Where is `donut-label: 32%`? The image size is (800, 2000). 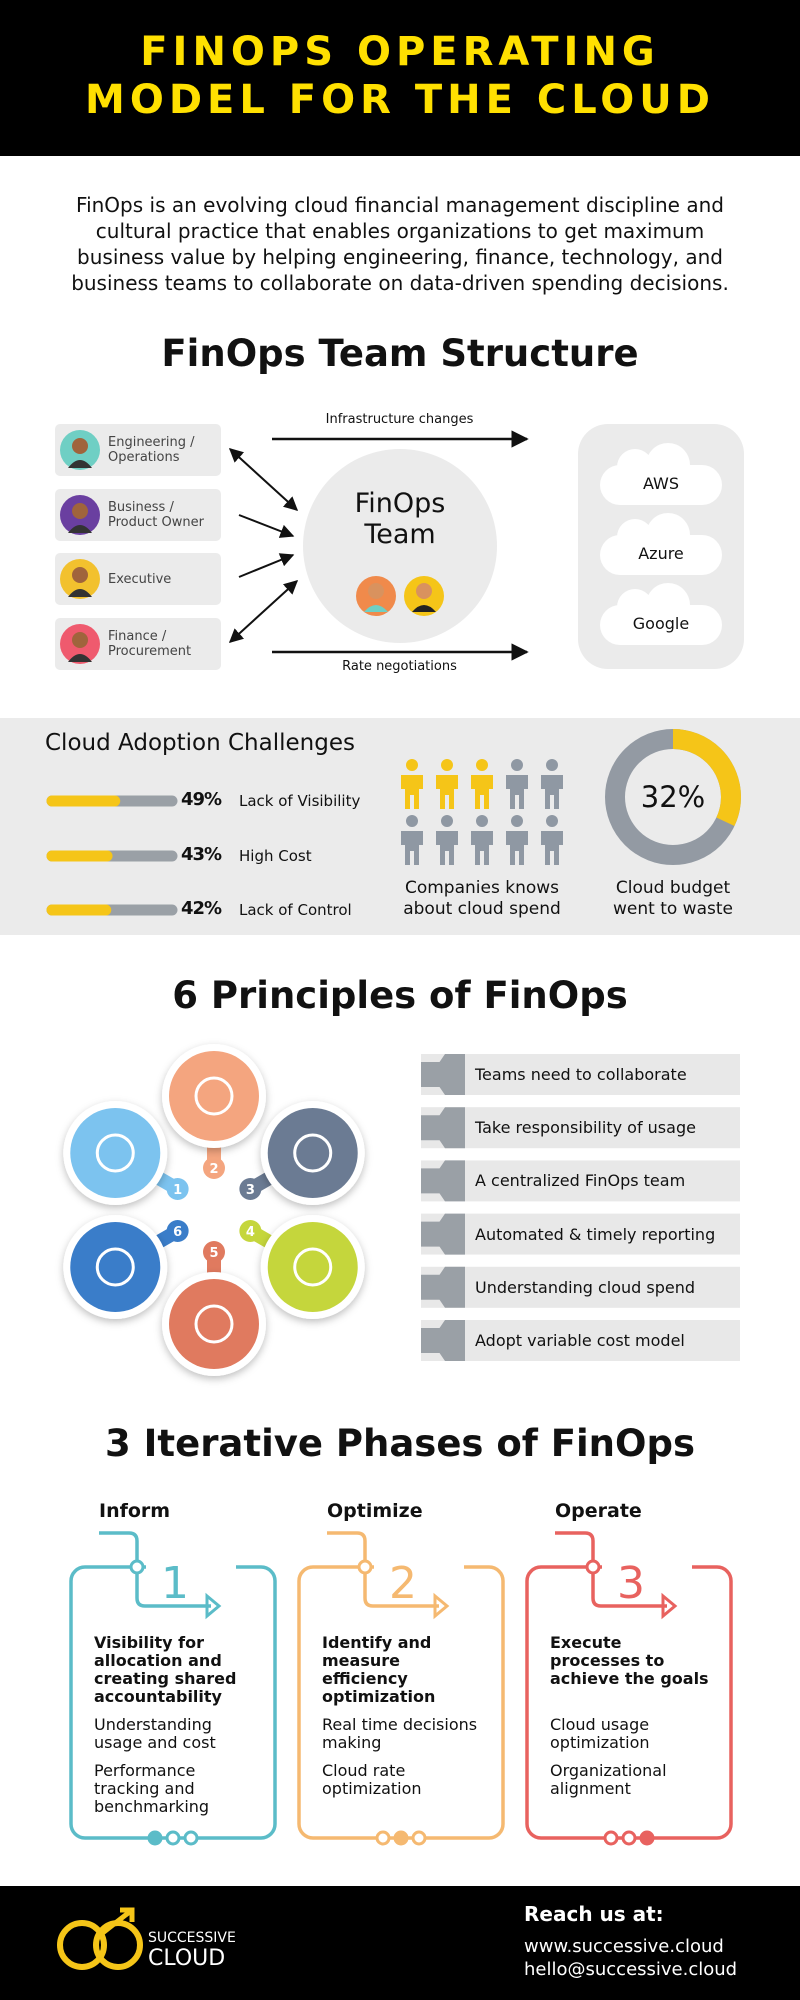
donut-label: 32% is located at coordinates (673, 797).